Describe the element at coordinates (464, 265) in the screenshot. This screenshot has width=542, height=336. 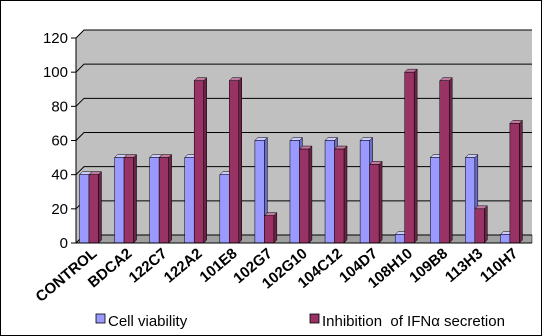
I see `x-category-label: 113H3` at that location.